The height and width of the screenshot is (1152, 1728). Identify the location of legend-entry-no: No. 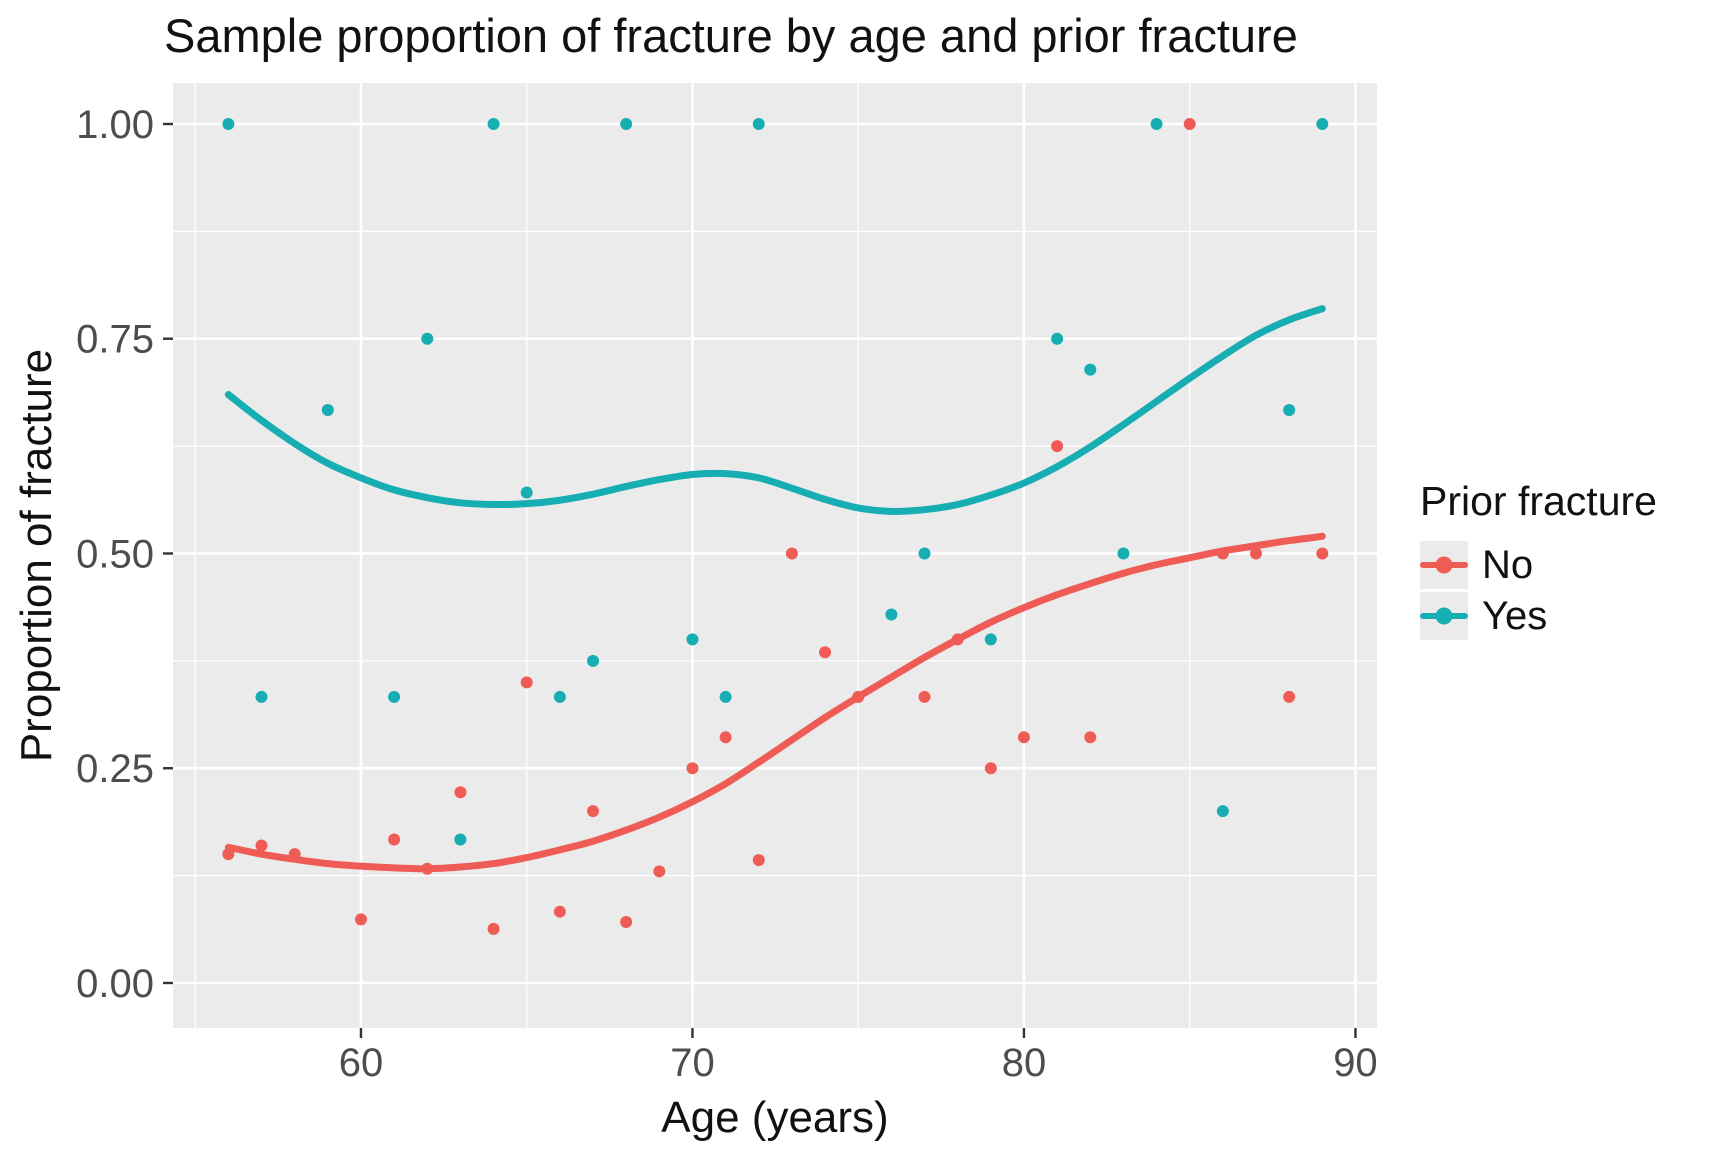
(1538, 565).